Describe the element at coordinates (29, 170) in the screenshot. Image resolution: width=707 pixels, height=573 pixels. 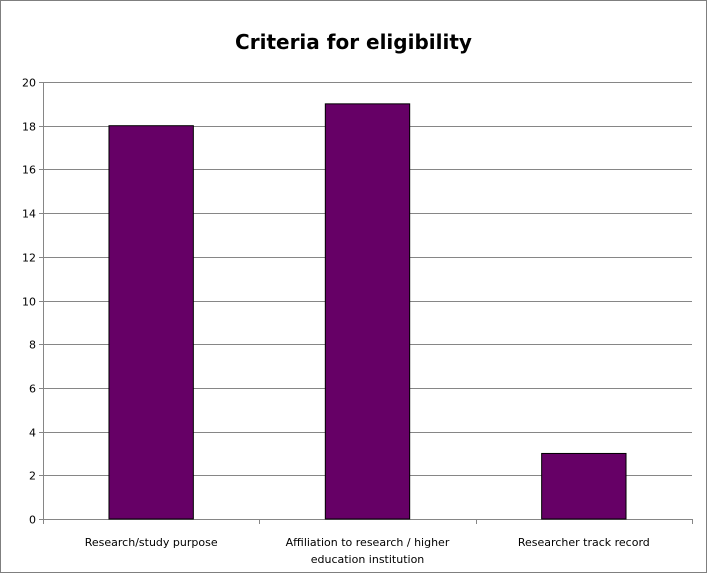
I see `y-tick-label: 16` at that location.